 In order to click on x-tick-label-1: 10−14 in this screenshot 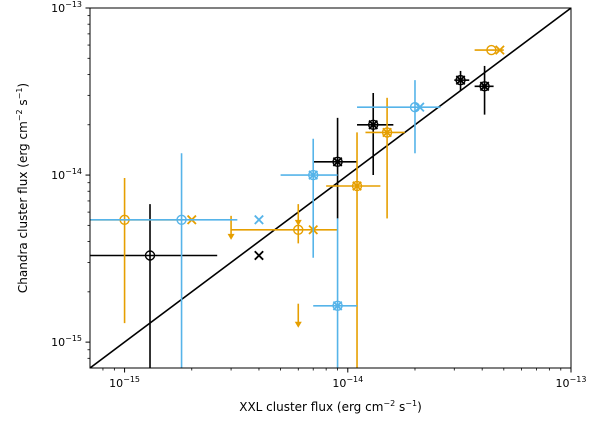, I will do `click(347, 382)`.